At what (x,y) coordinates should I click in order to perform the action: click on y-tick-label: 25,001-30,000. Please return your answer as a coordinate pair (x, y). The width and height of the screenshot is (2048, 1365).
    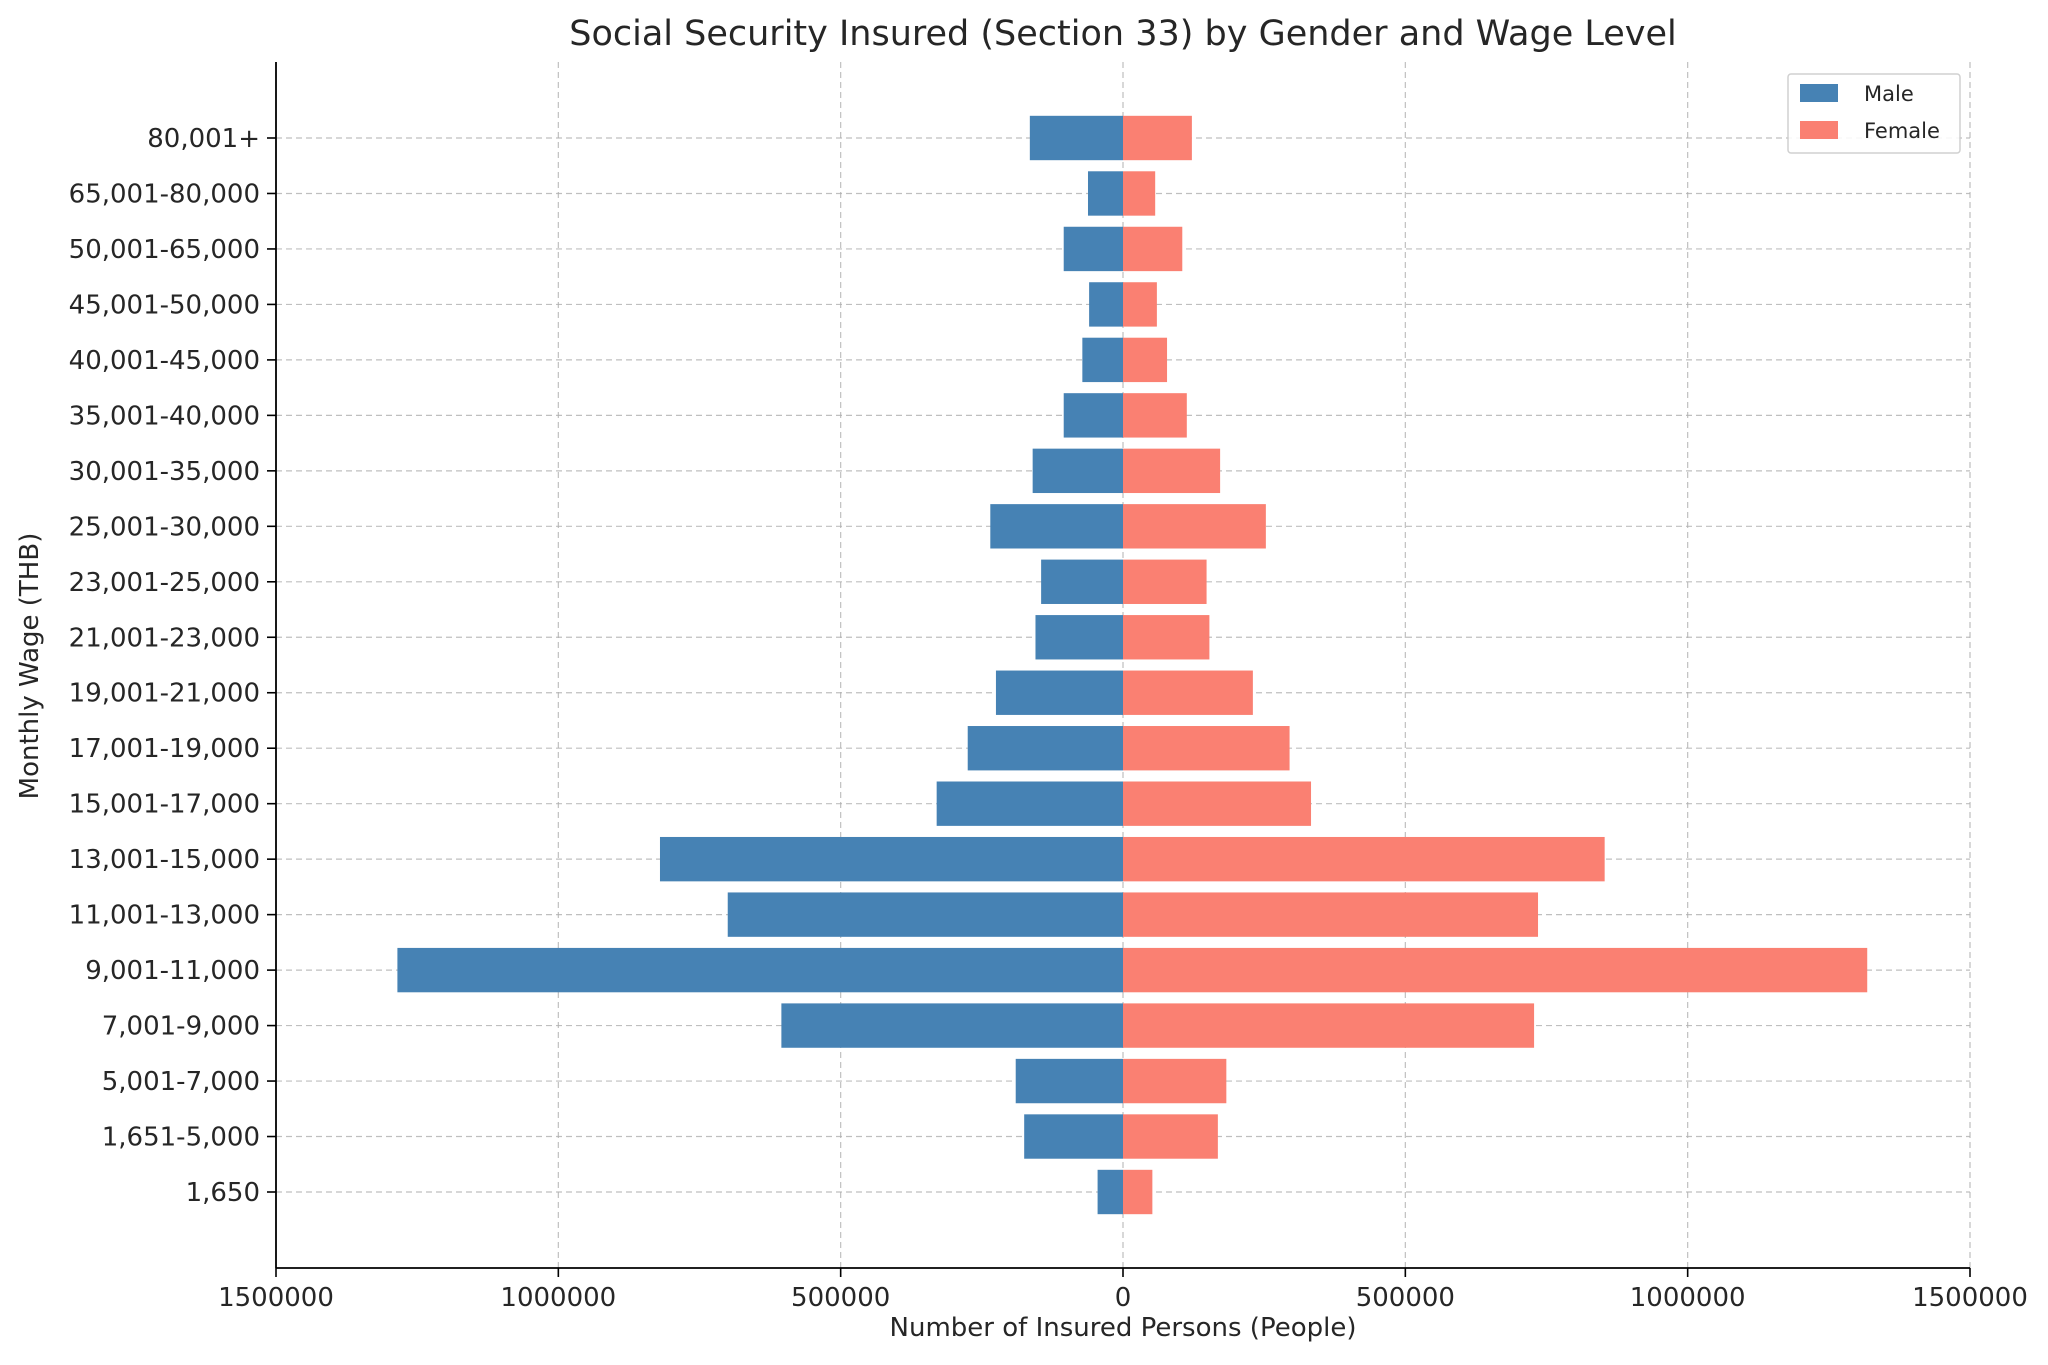
    Looking at the image, I should click on (164, 527).